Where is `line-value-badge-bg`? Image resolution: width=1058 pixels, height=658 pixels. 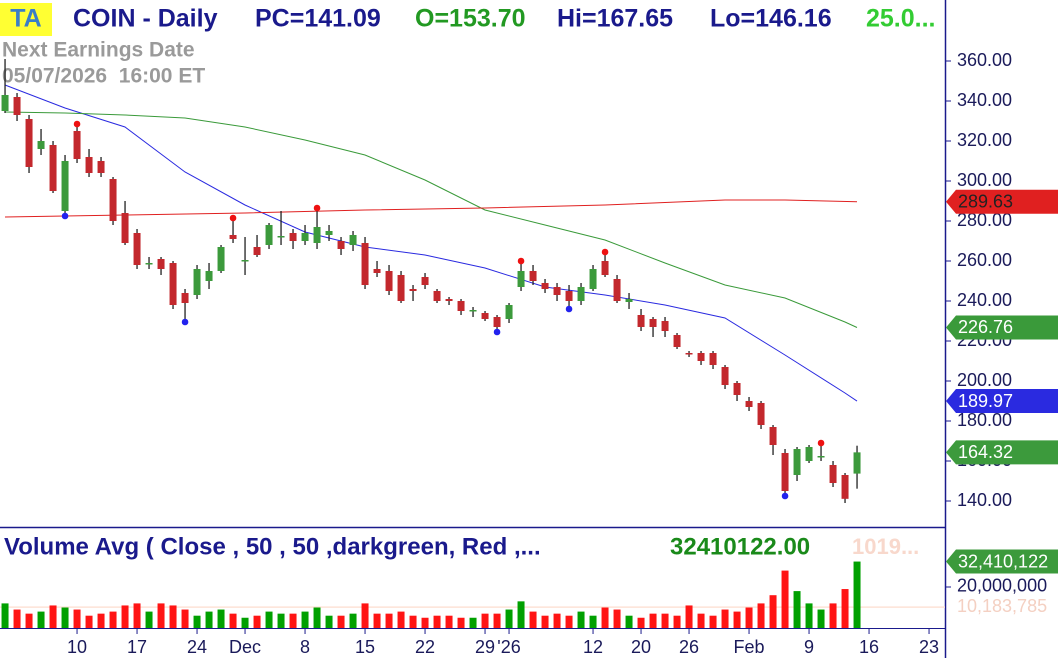 line-value-badge-bg is located at coordinates (1002, 401).